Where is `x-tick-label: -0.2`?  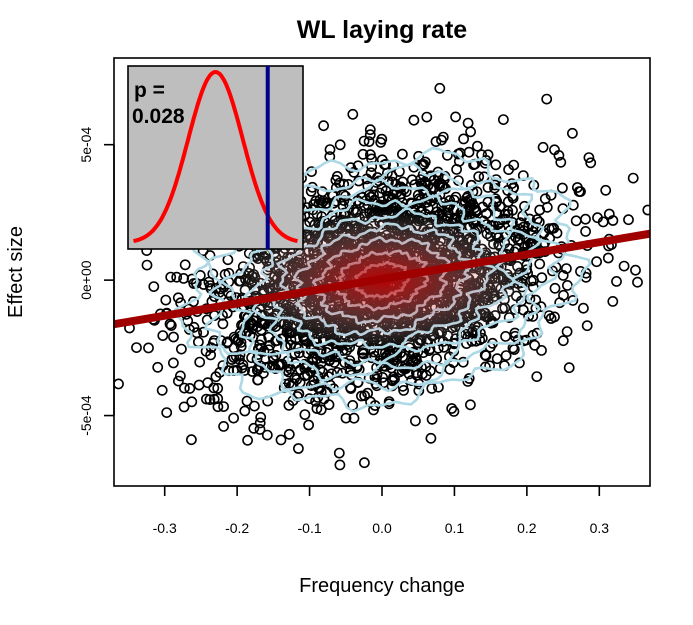
x-tick-label: -0.2 is located at coordinates (237, 528).